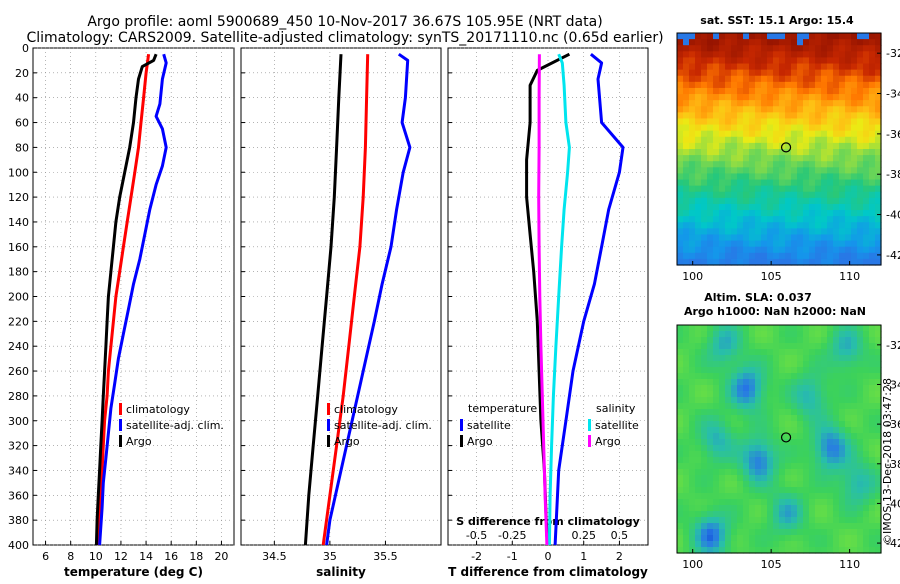 The image size is (900, 584). What do you see at coordinates (328, 425) in the screenshot?
I see `legend-swatch` at bounding box center [328, 425].